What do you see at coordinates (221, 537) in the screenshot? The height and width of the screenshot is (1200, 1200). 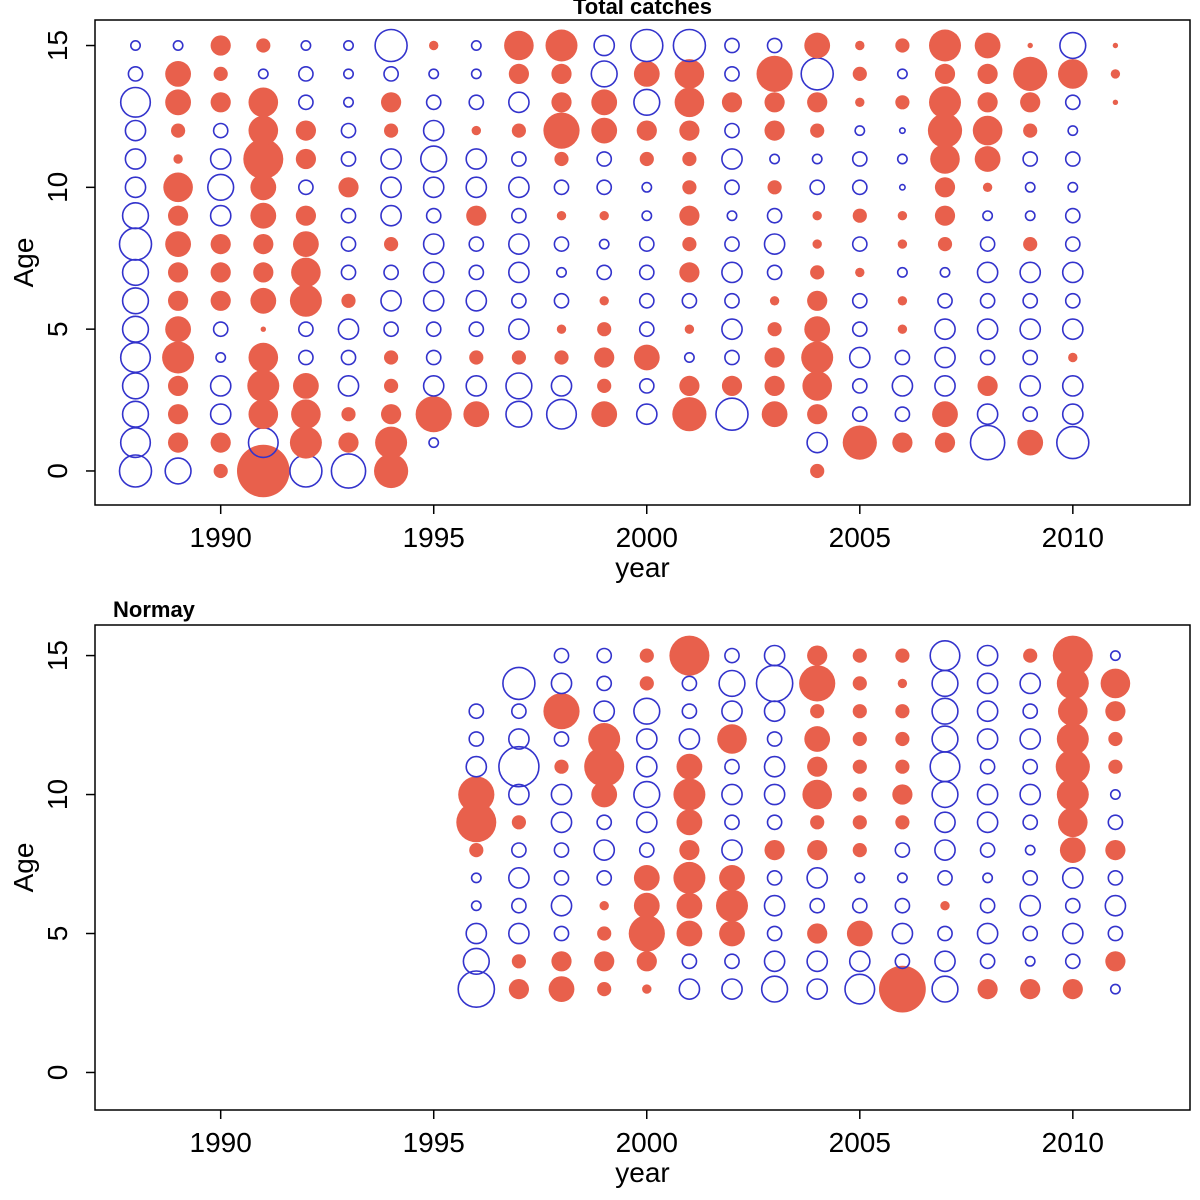 I see `x-tick-label: 1990` at bounding box center [221, 537].